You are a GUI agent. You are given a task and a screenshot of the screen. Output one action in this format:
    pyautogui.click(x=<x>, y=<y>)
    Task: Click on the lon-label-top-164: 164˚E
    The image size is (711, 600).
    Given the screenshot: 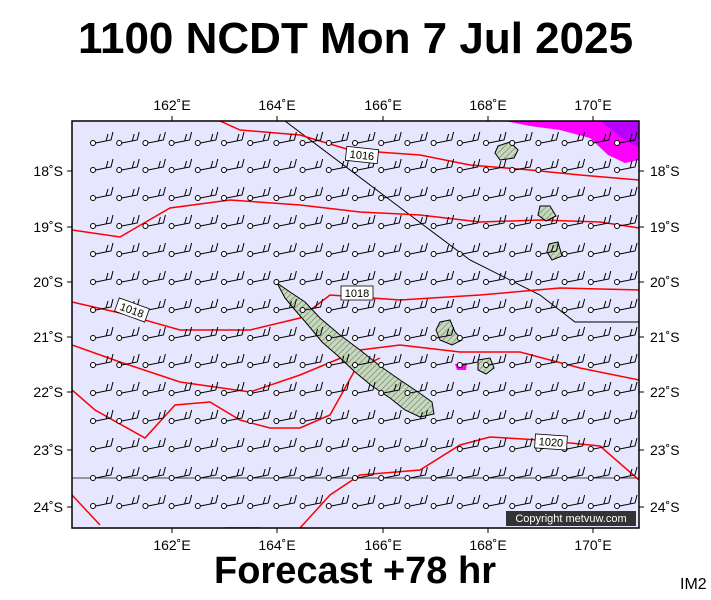 What is the action you would take?
    pyautogui.click(x=276, y=105)
    